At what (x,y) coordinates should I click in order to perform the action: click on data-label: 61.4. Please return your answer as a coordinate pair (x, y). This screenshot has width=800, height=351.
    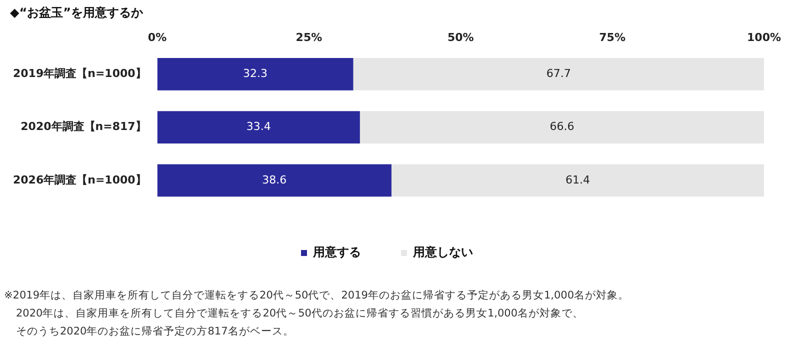
    Looking at the image, I should click on (577, 179).